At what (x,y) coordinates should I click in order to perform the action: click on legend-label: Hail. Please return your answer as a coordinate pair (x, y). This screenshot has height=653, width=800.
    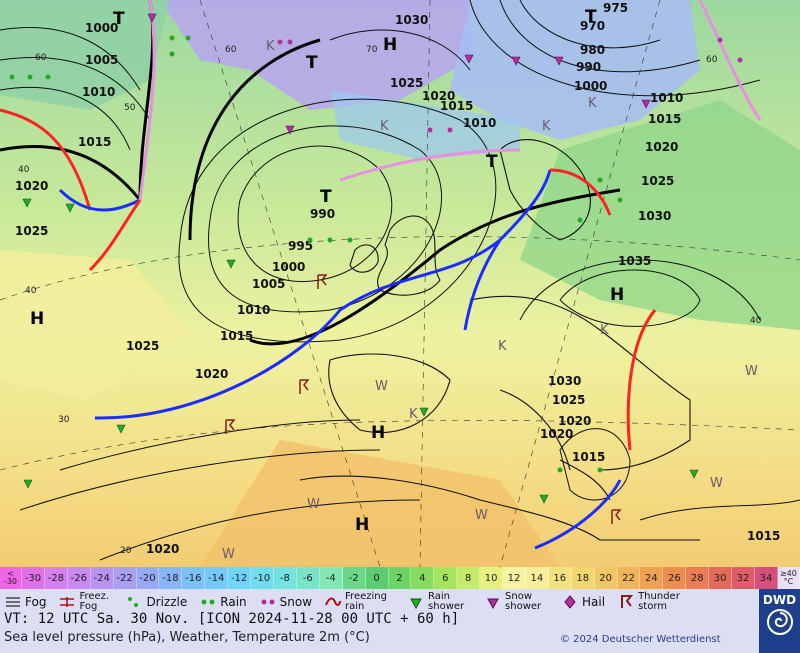
    Looking at the image, I should click on (594, 602).